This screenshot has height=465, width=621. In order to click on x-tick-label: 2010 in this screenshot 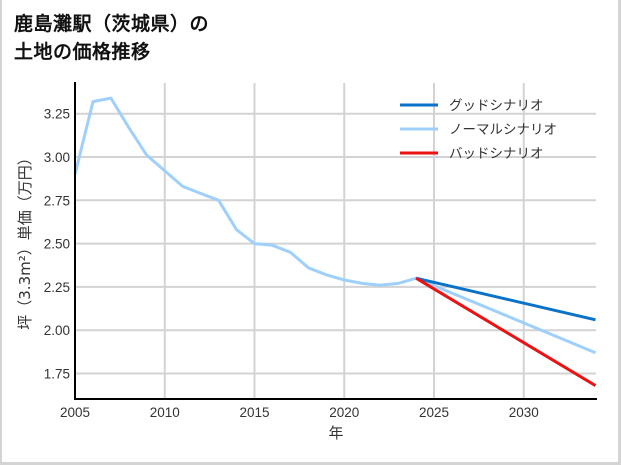, I will do `click(165, 412)`.